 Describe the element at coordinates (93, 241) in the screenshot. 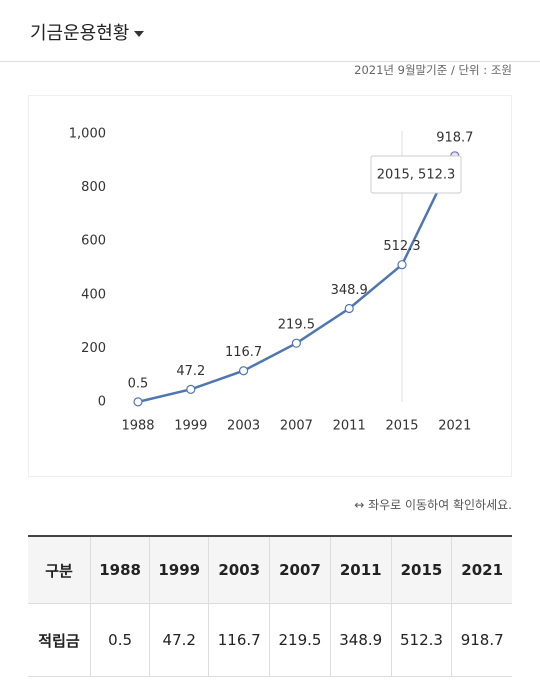

I see `y-tick-label: 600` at that location.